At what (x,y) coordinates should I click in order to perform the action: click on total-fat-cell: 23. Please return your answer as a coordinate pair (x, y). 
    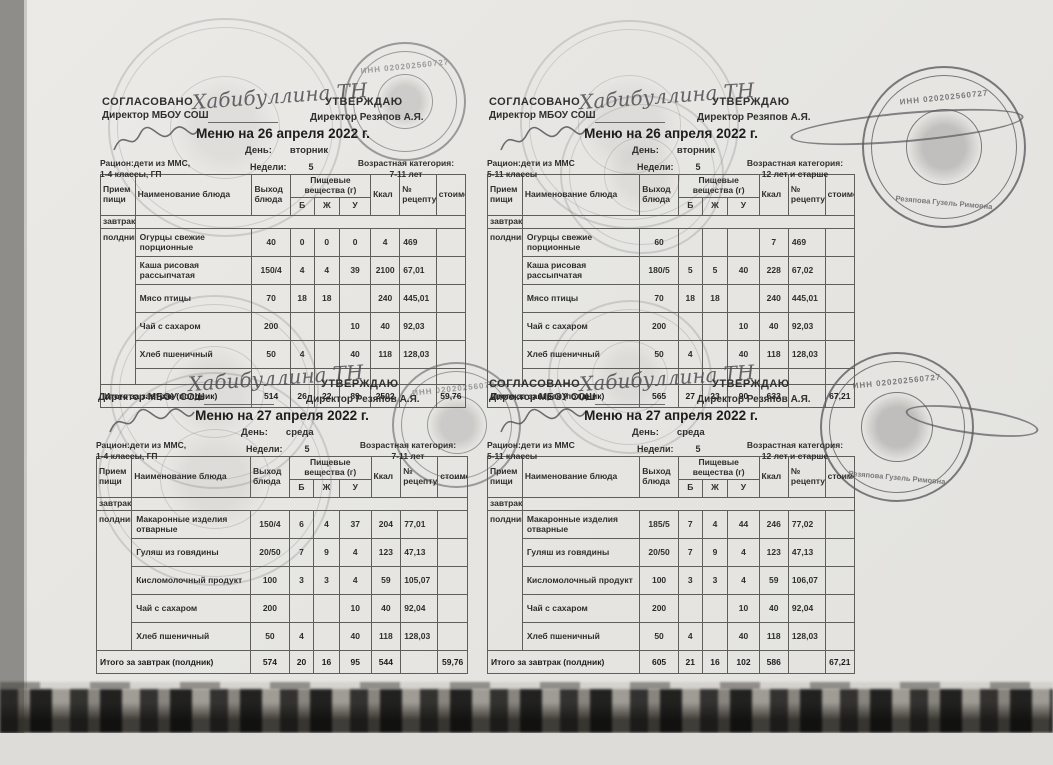
    Looking at the image, I should click on (715, 395).